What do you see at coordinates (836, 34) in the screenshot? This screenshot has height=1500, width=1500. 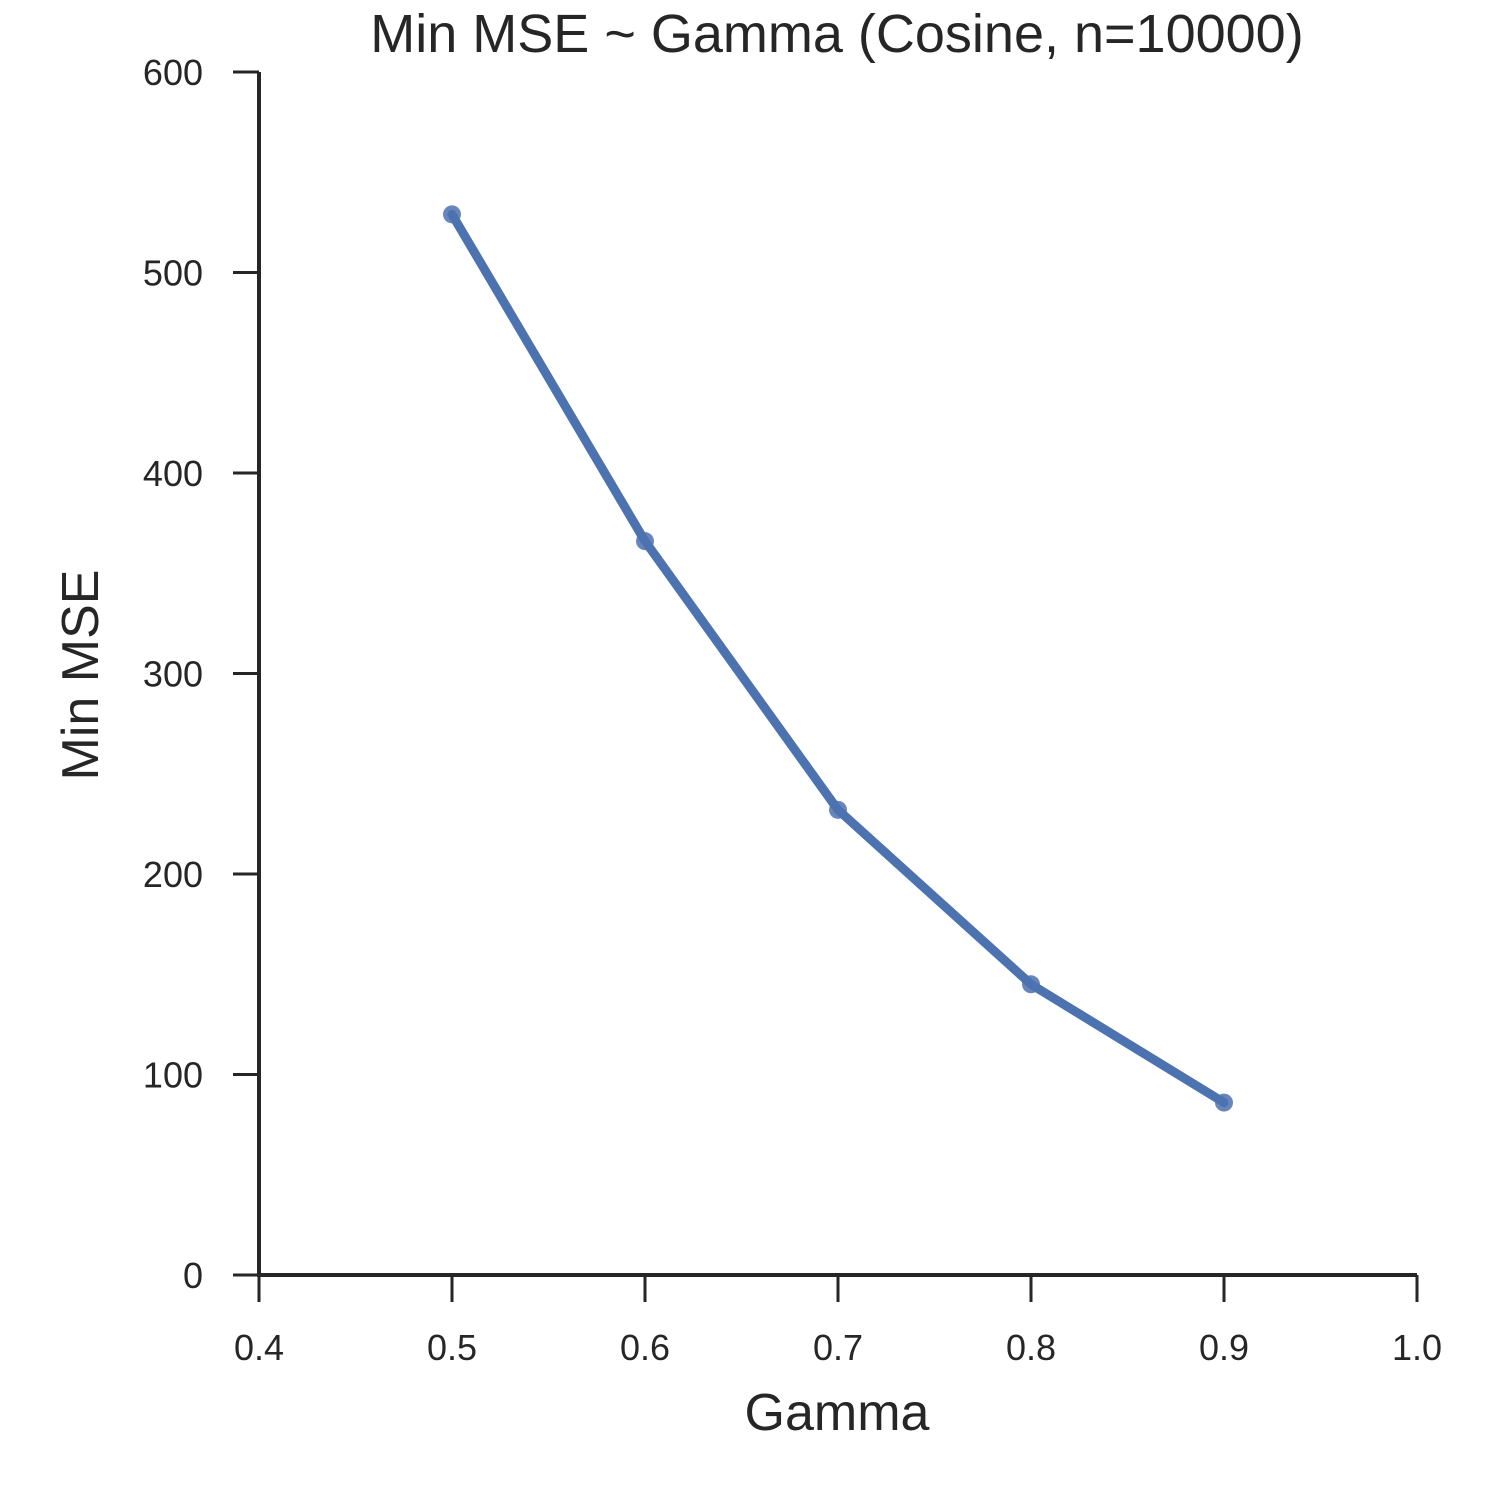 I see `chart-title: Min MSE ~ Gamma (Cosine, n=10000)` at bounding box center [836, 34].